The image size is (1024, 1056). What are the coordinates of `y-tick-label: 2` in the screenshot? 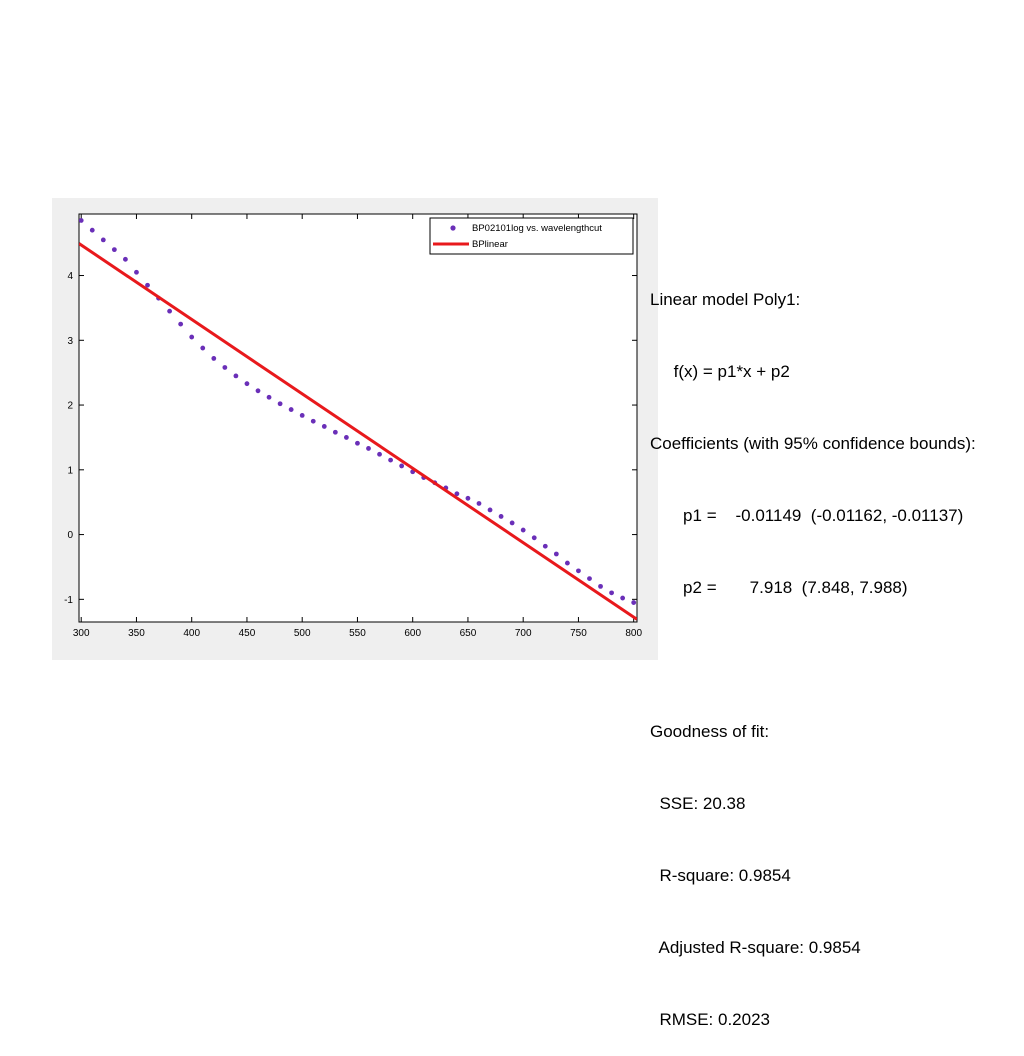 It's located at (70, 406).